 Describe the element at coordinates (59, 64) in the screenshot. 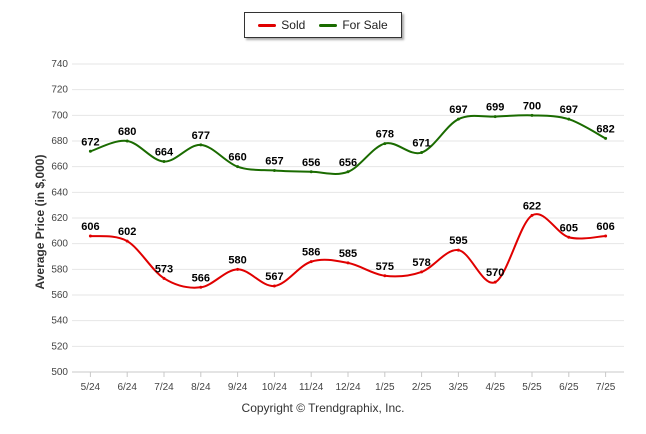

I see `y-tick-label: 740` at that location.